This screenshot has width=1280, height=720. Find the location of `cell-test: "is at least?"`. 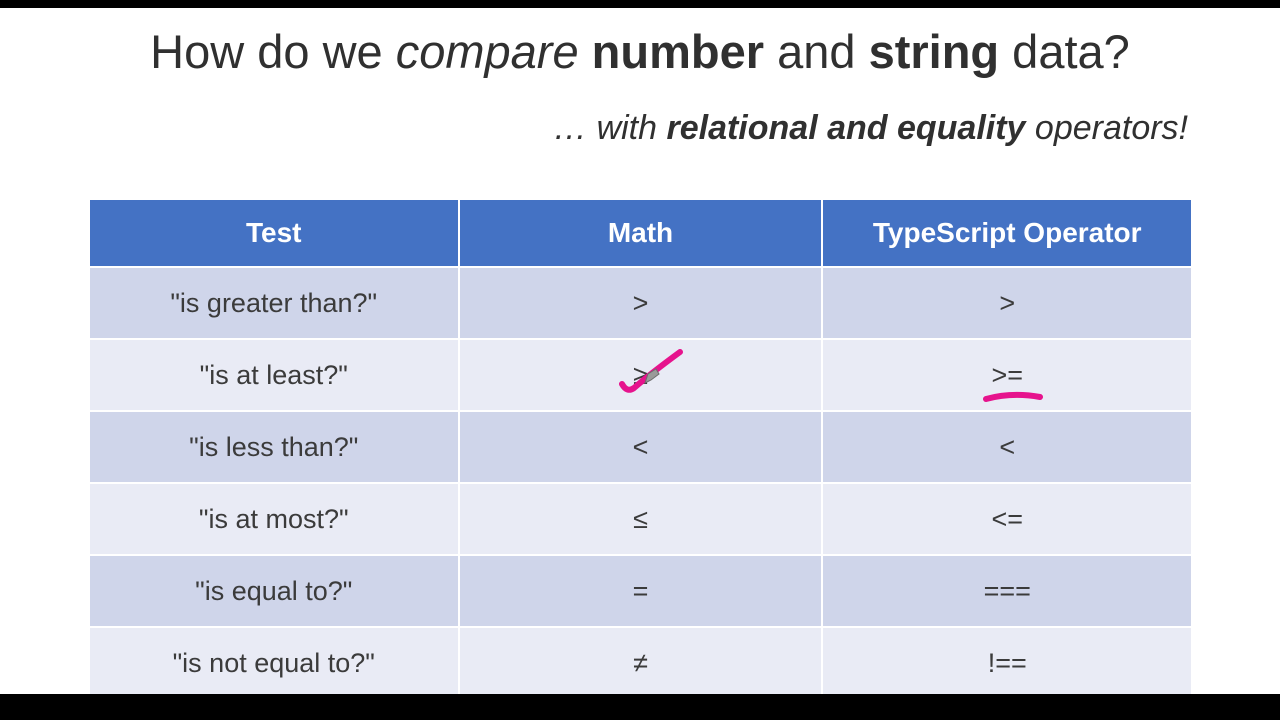

cell-test: "is at least?" is located at coordinates (274, 375).